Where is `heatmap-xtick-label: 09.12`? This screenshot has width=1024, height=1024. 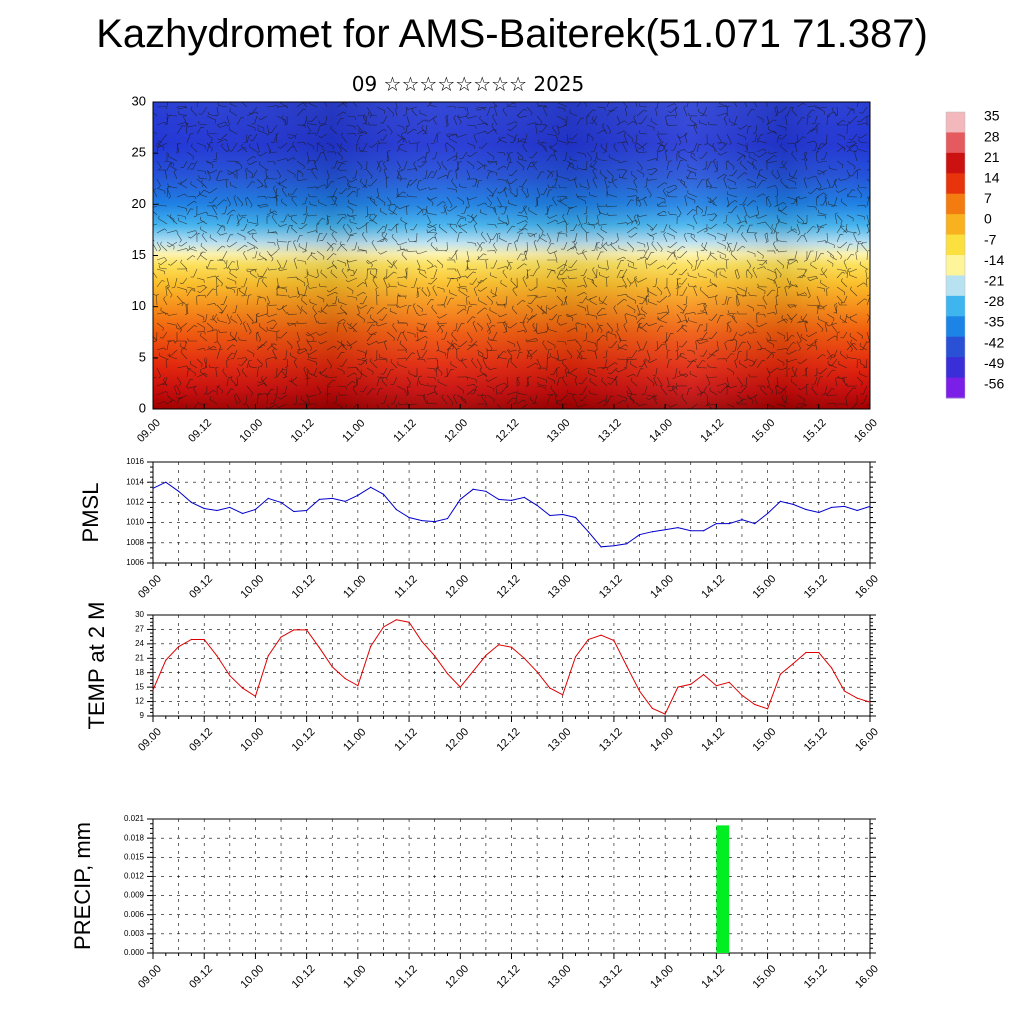 heatmap-xtick-label: 09.12 is located at coordinates (200, 431).